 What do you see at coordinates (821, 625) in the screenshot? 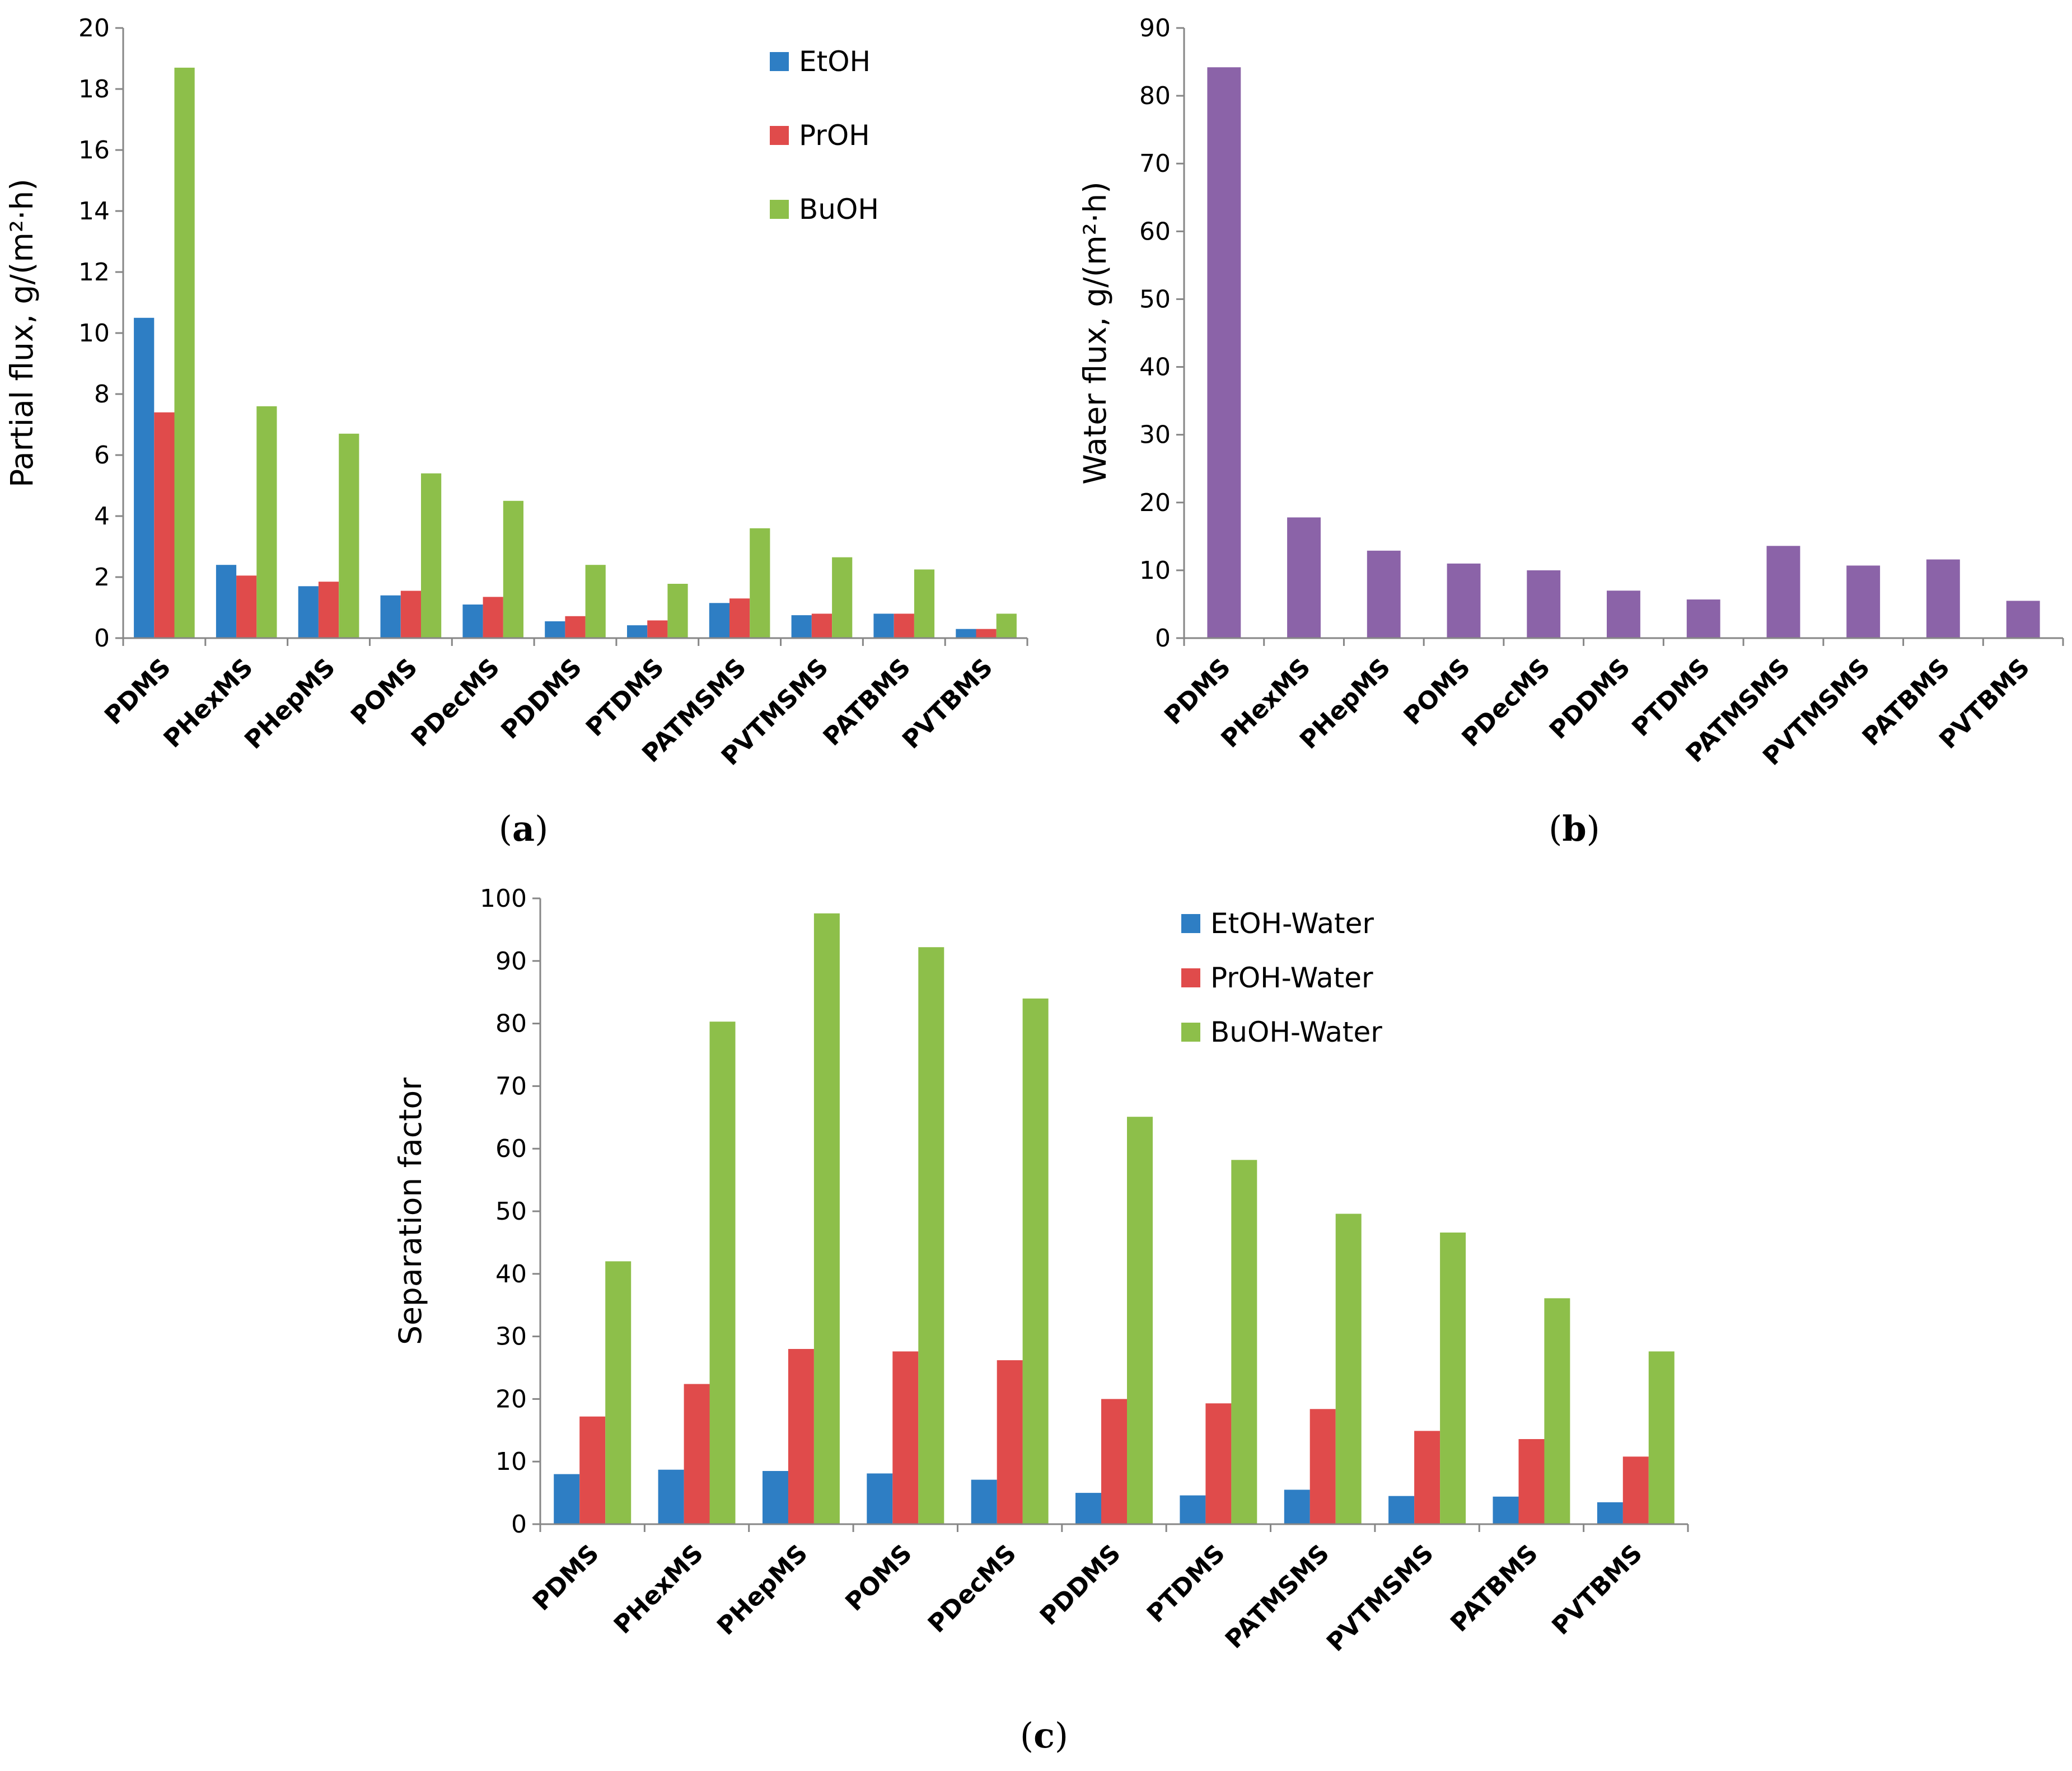
I see `bar-proh-pvtmsms` at bounding box center [821, 625].